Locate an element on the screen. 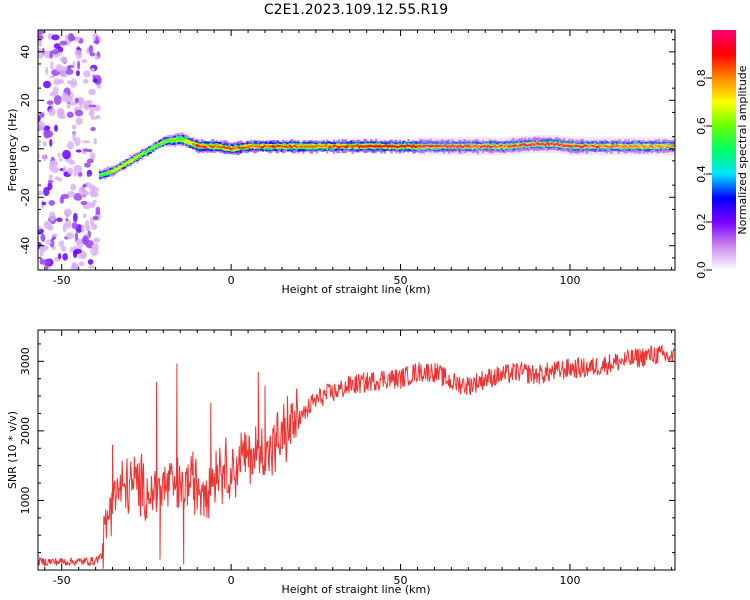 The image size is (750, 600). x-tick-label: 50 is located at coordinates (401, 280).